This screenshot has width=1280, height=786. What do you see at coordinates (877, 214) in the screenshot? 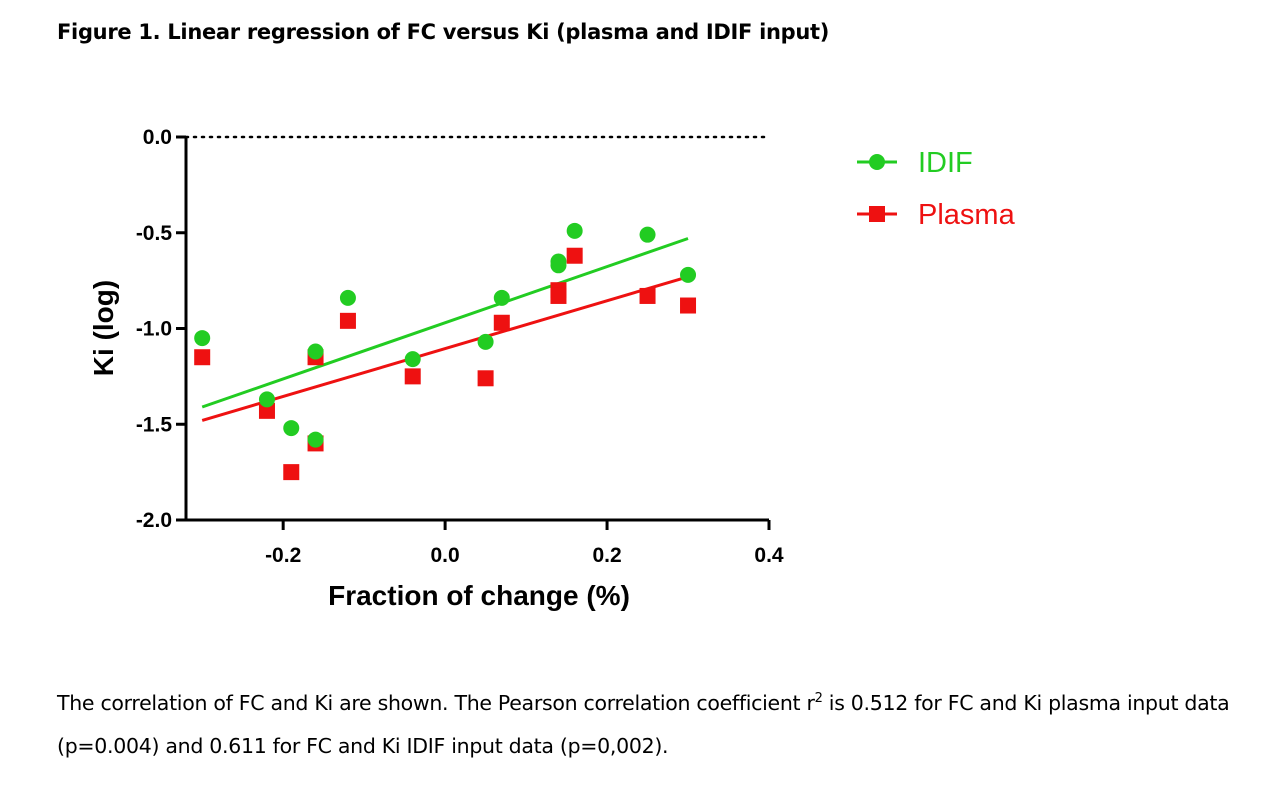
I see `legend-marker-plasma` at bounding box center [877, 214].